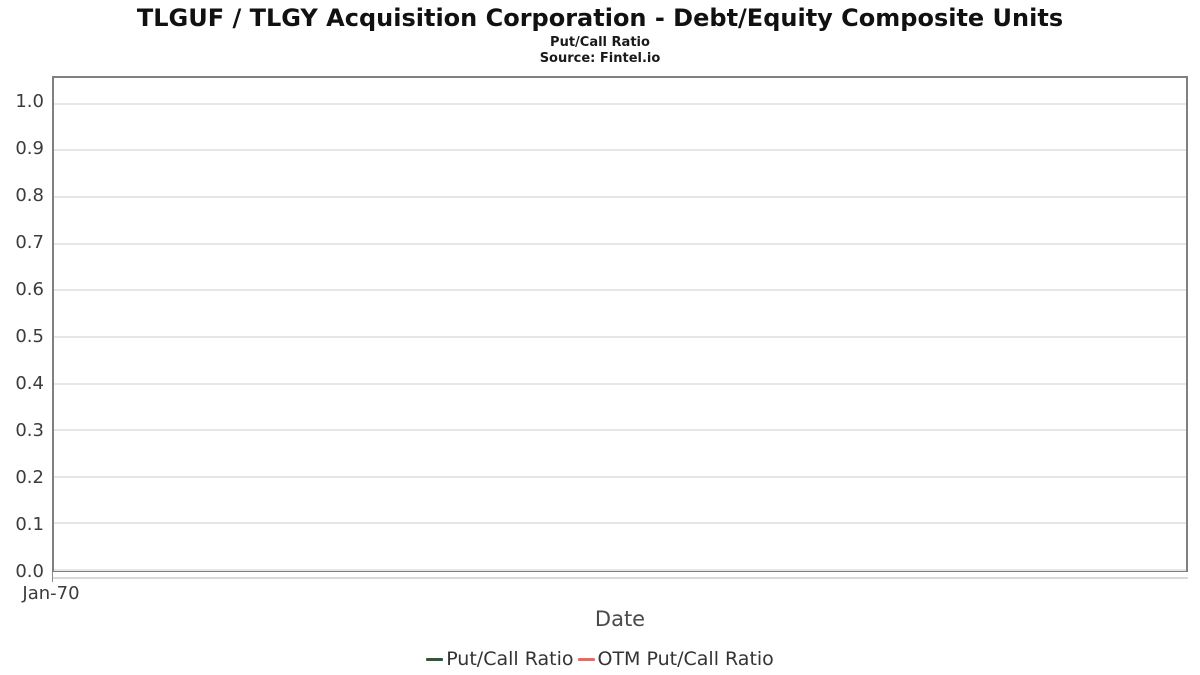 The height and width of the screenshot is (675, 1200). Describe the element at coordinates (586, 659) in the screenshot. I see `otm-put-call-ratio-line-swatch` at that location.